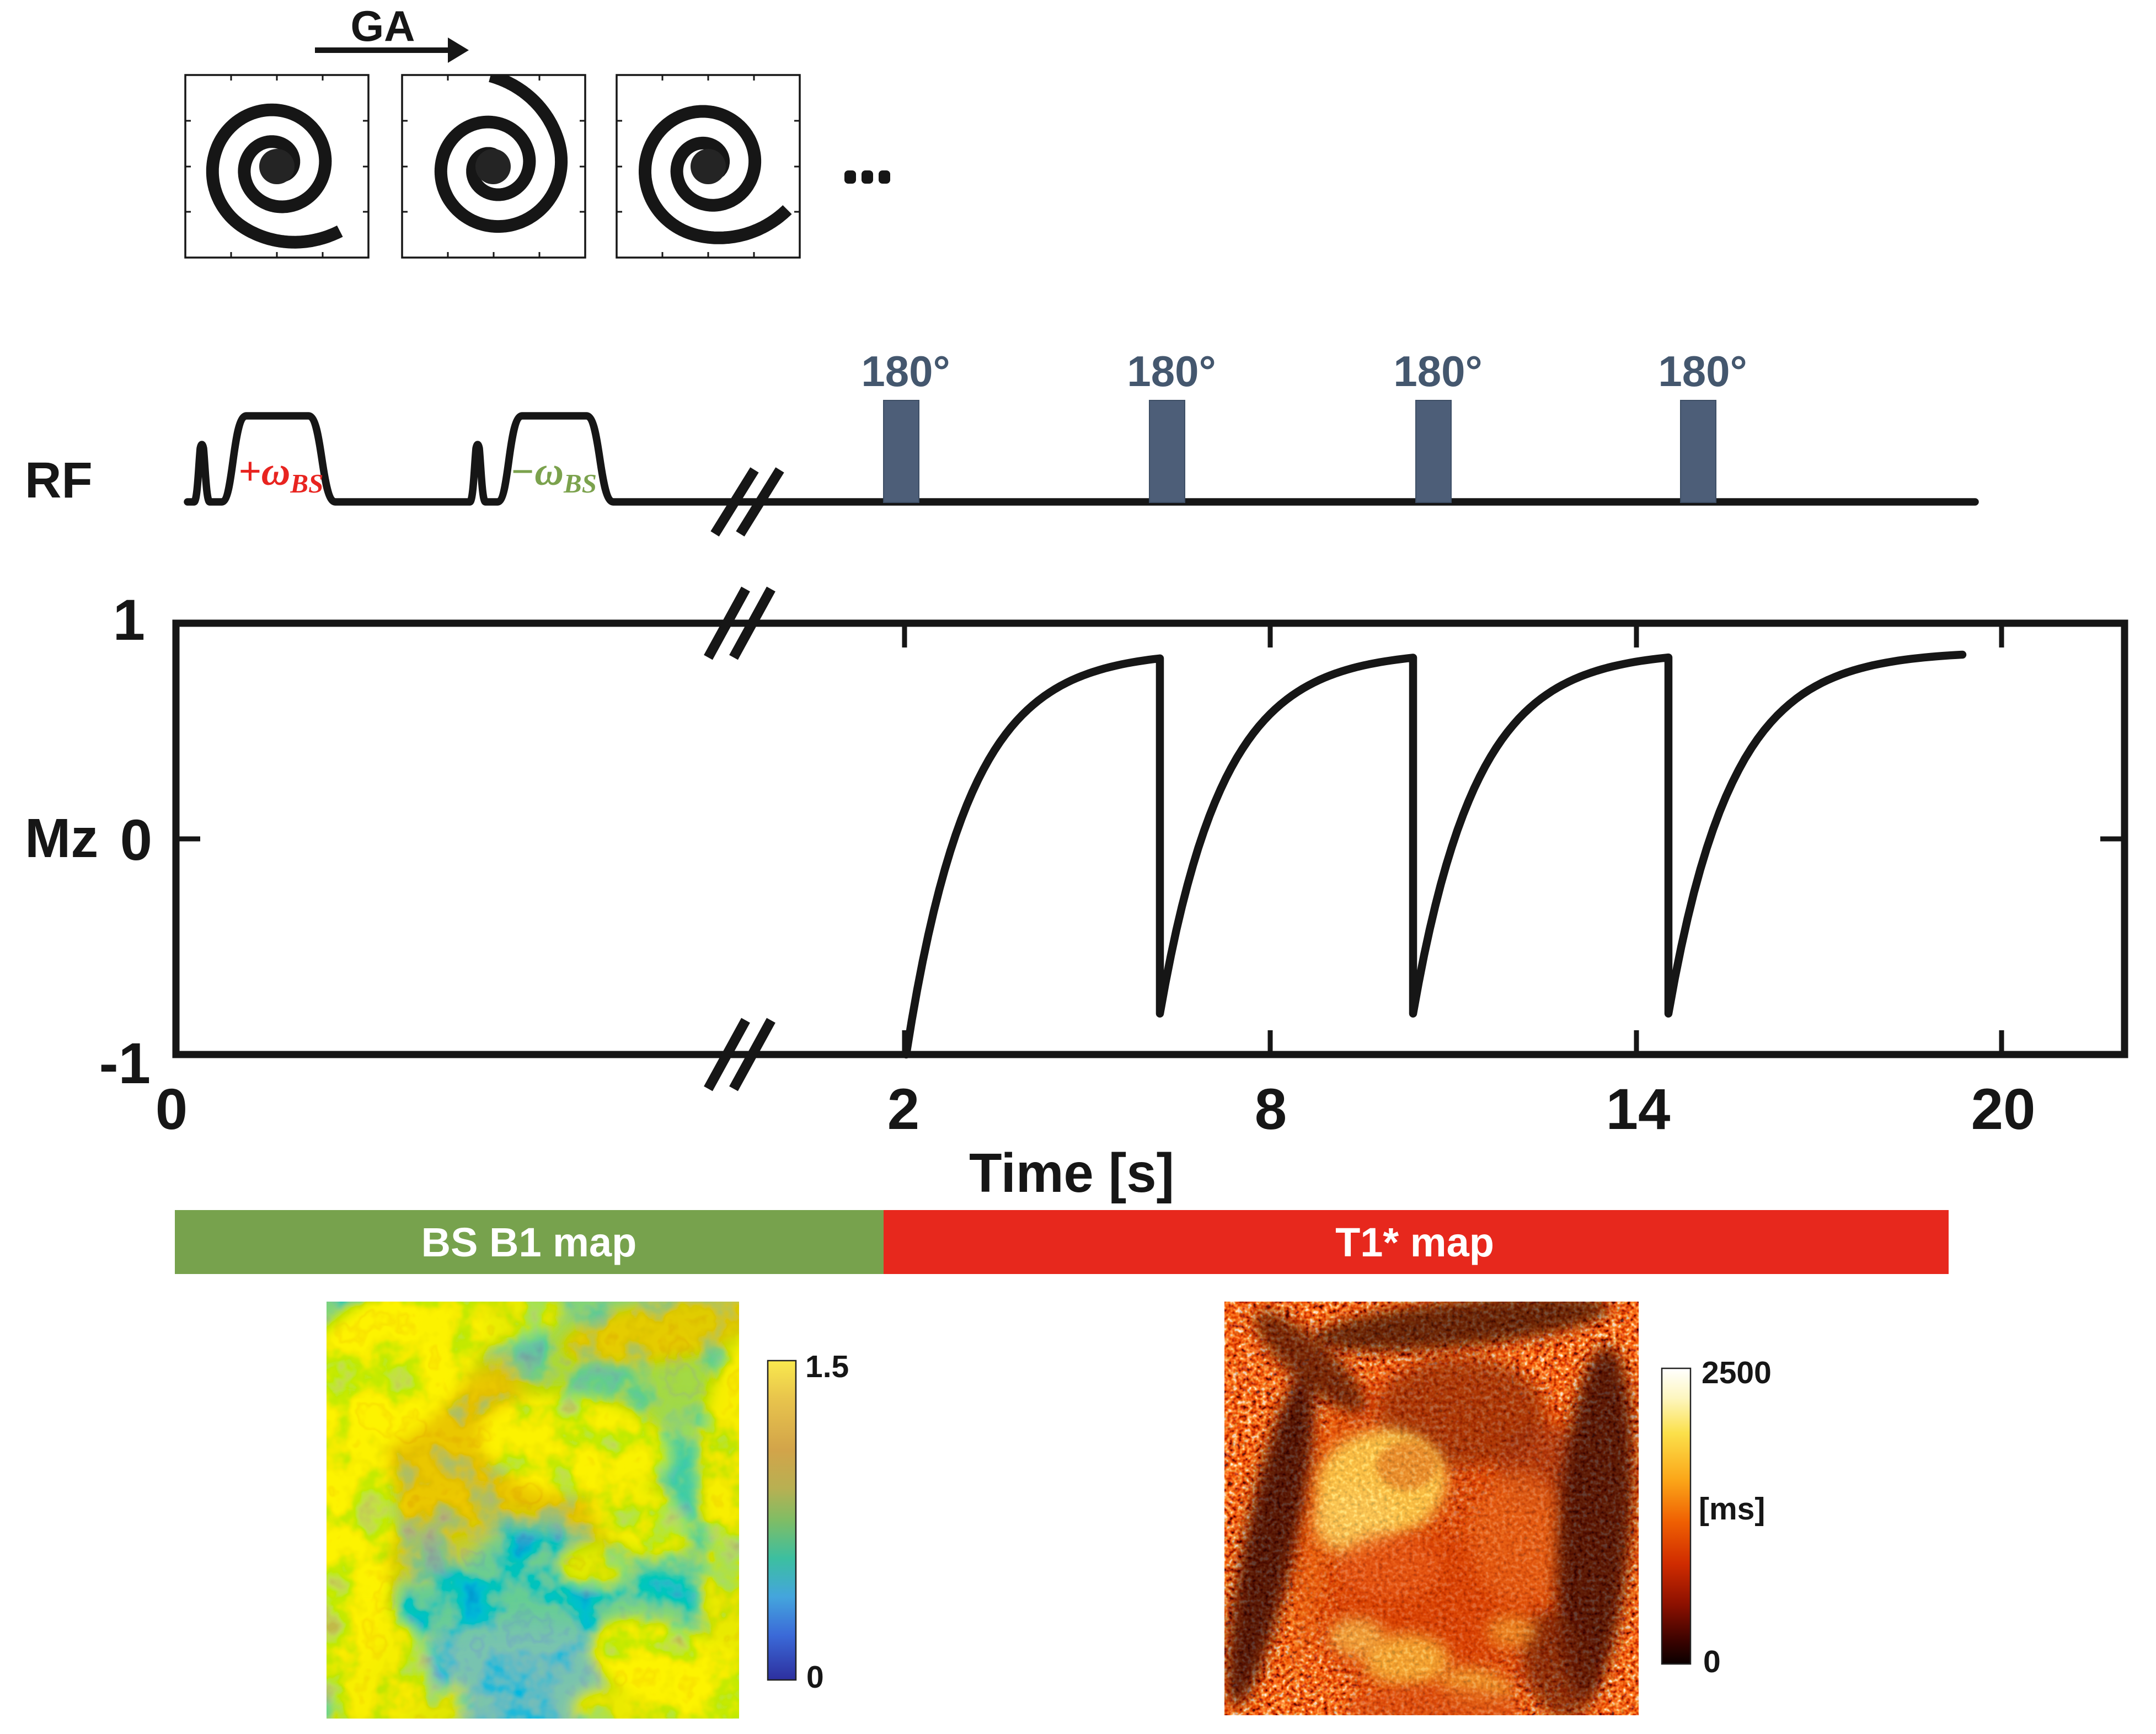 This screenshot has height=1734, width=2156. Describe the element at coordinates (1732, 1509) in the screenshot. I see `svg-text: [ms]` at that location.